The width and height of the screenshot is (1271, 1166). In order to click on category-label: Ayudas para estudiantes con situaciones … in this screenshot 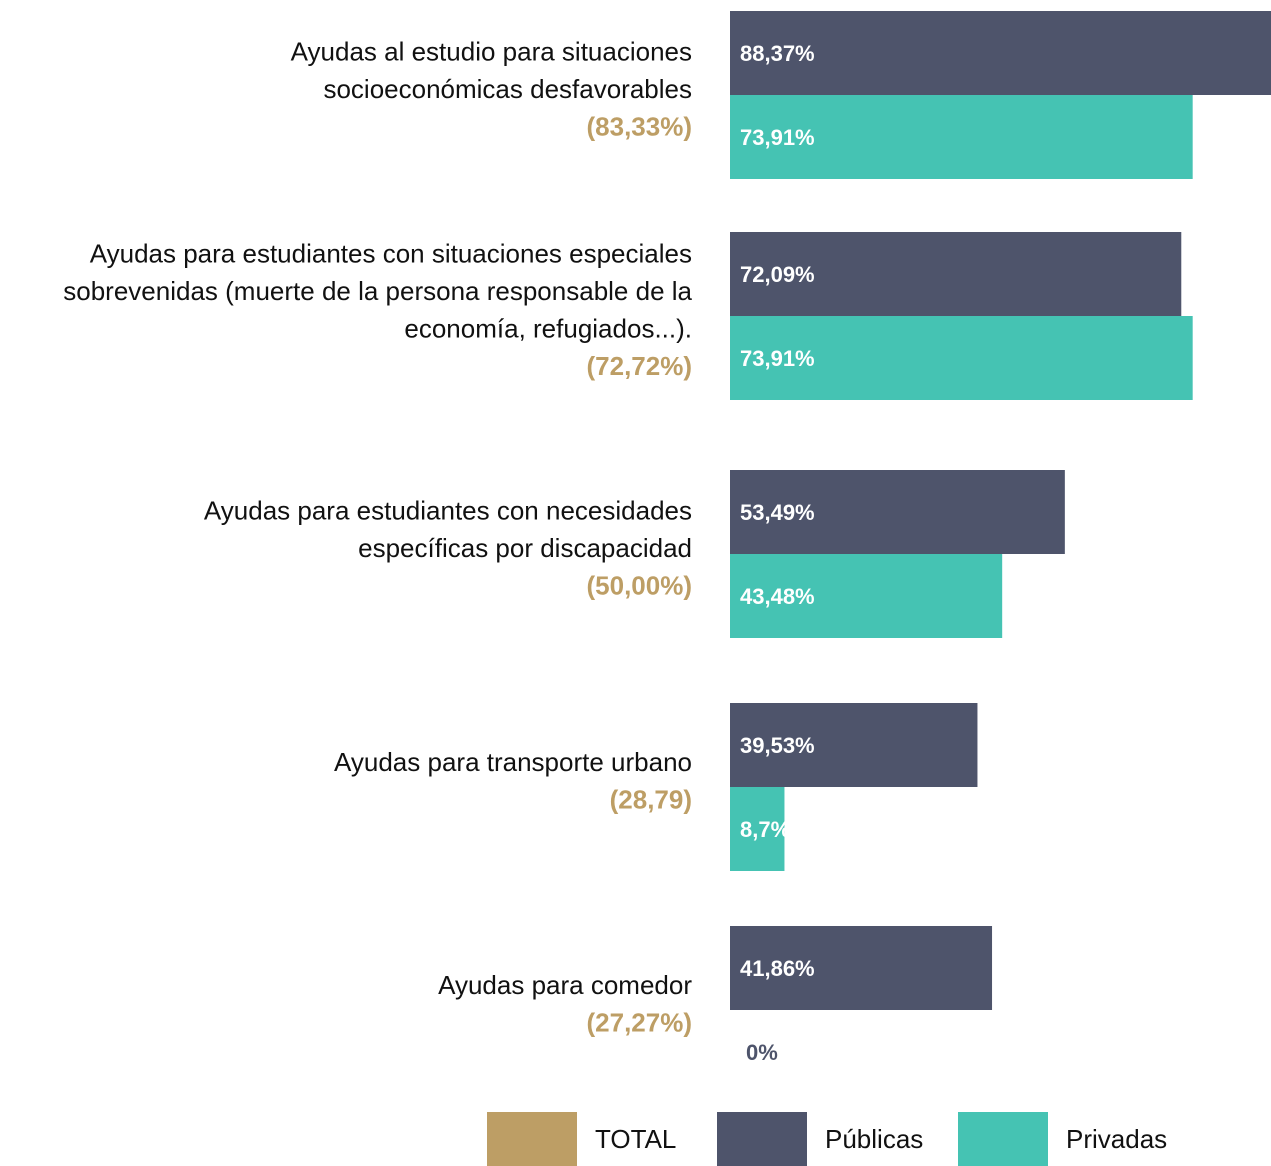, I will do `click(391, 254)`.